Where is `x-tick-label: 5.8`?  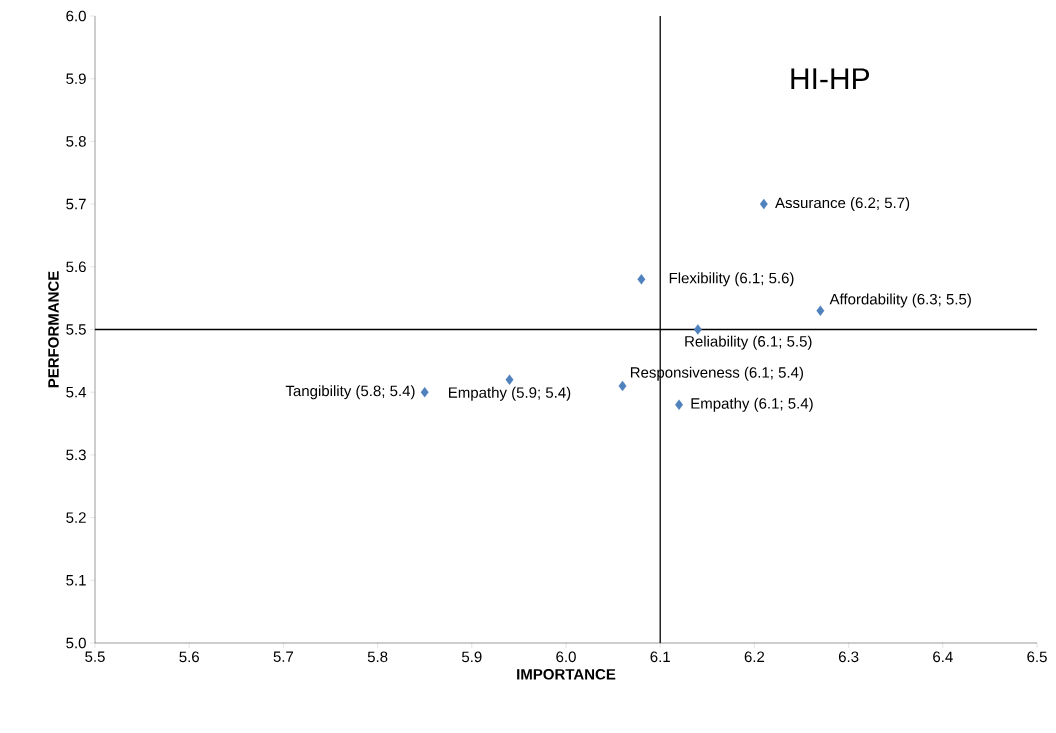 x-tick-label: 5.8 is located at coordinates (377, 657).